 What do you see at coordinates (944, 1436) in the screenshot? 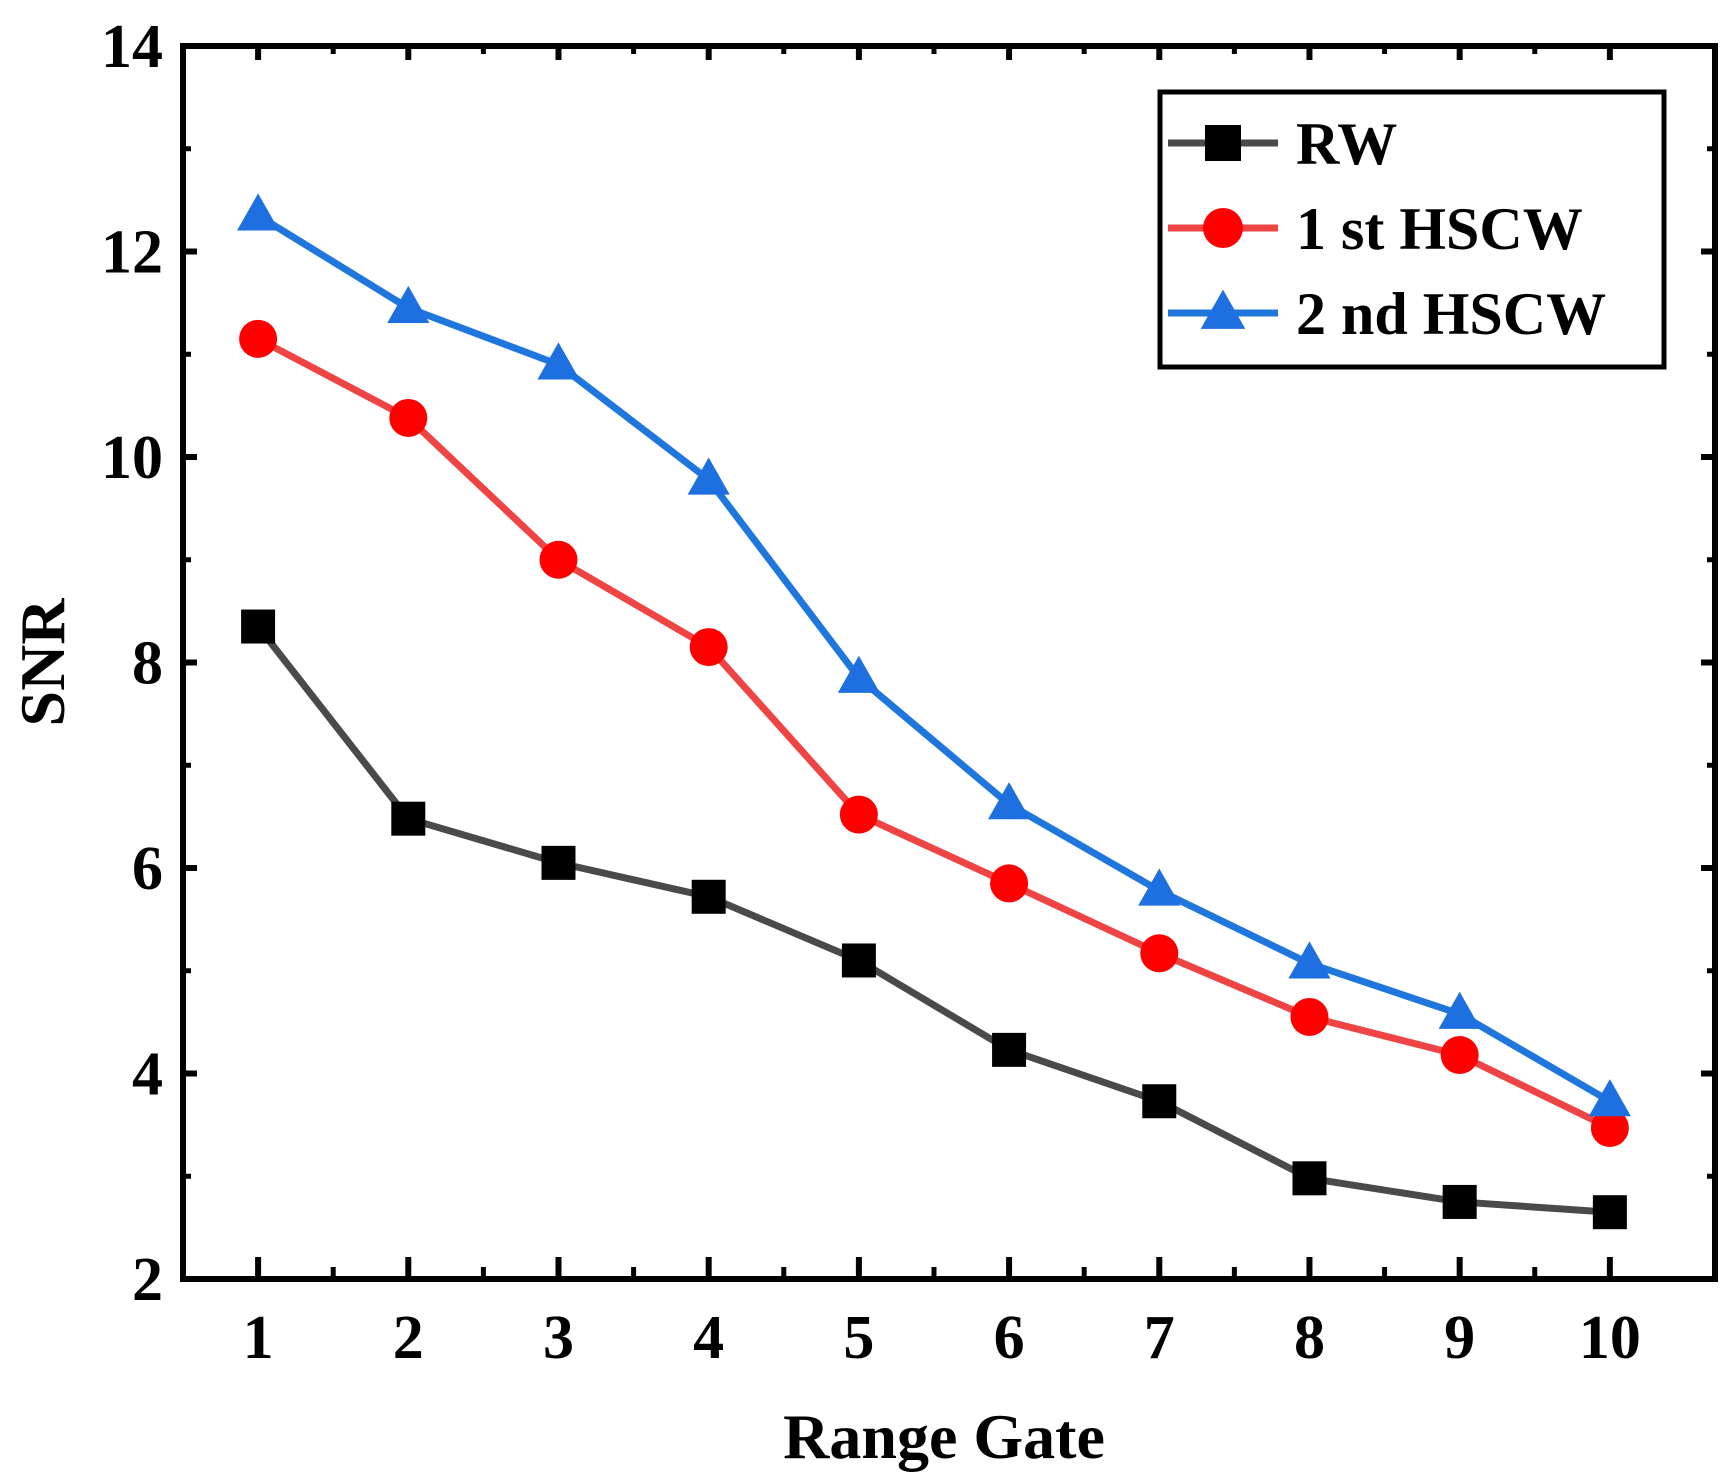
I see `x-axis-title: Range Gate` at bounding box center [944, 1436].